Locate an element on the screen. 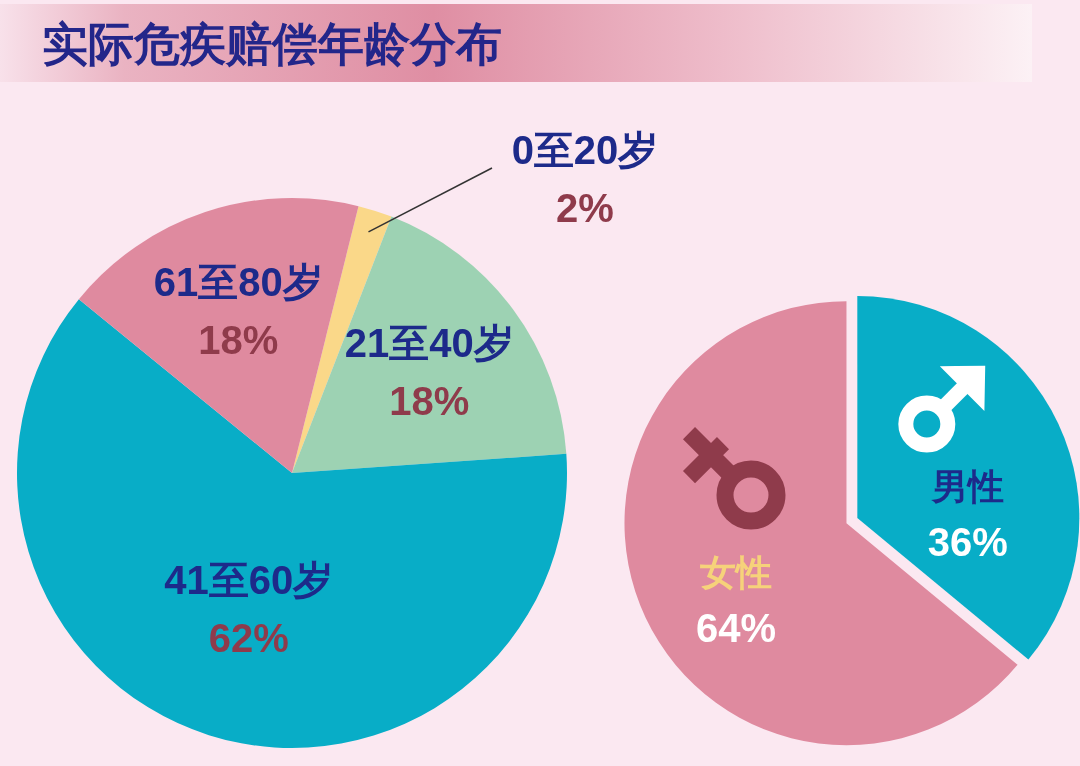 The width and height of the screenshot is (1080, 766). title: 实际危疾赔偿年龄分布 is located at coordinates (272, 44).